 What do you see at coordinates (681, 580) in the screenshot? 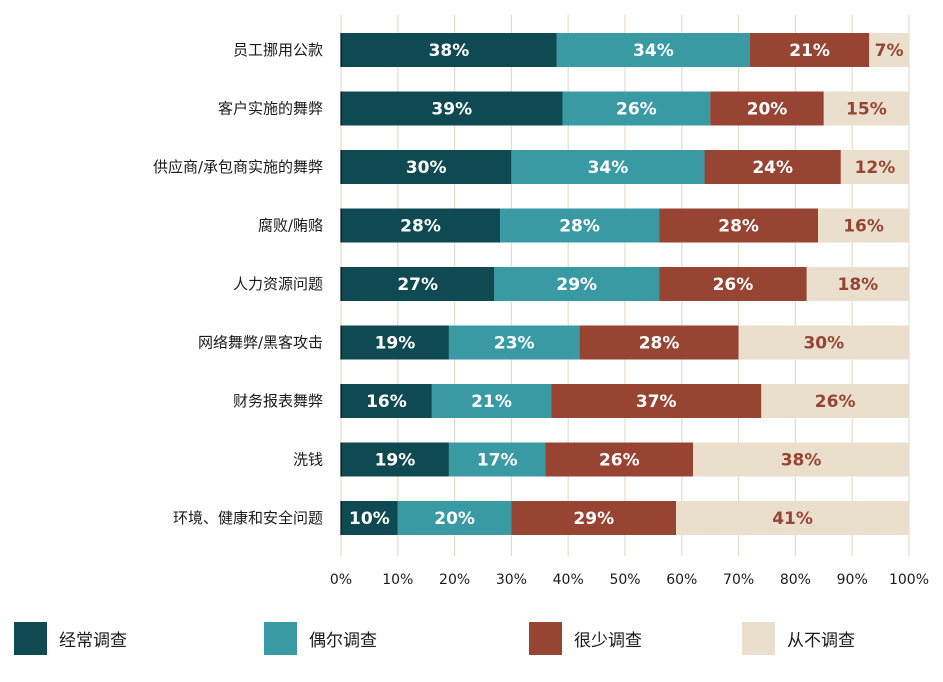
I see `x-tick-label: 60%` at bounding box center [681, 580].